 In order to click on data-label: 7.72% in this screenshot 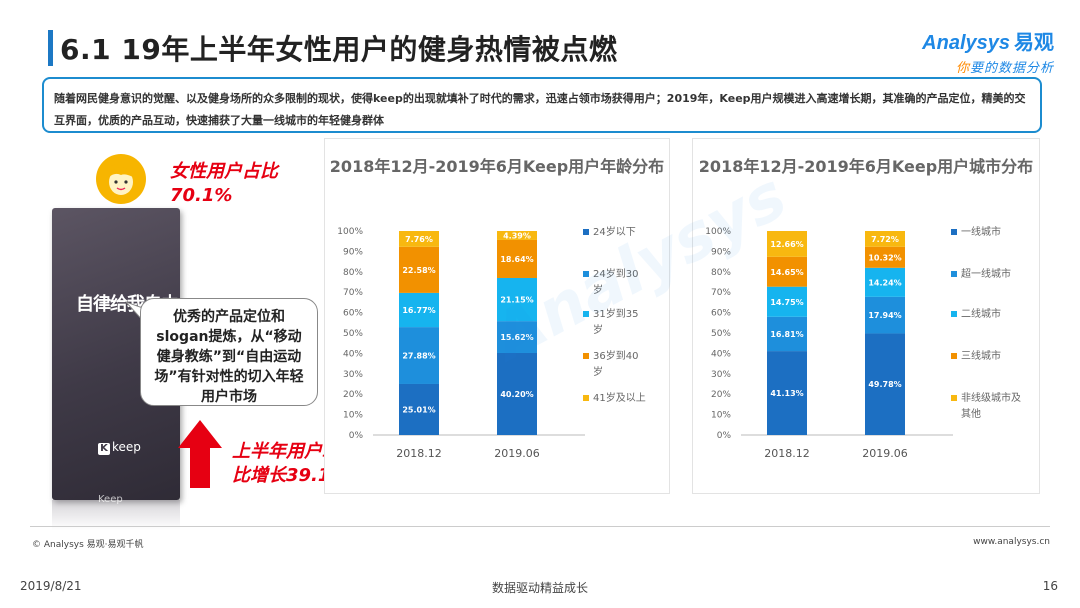, I will do `click(885, 239)`.